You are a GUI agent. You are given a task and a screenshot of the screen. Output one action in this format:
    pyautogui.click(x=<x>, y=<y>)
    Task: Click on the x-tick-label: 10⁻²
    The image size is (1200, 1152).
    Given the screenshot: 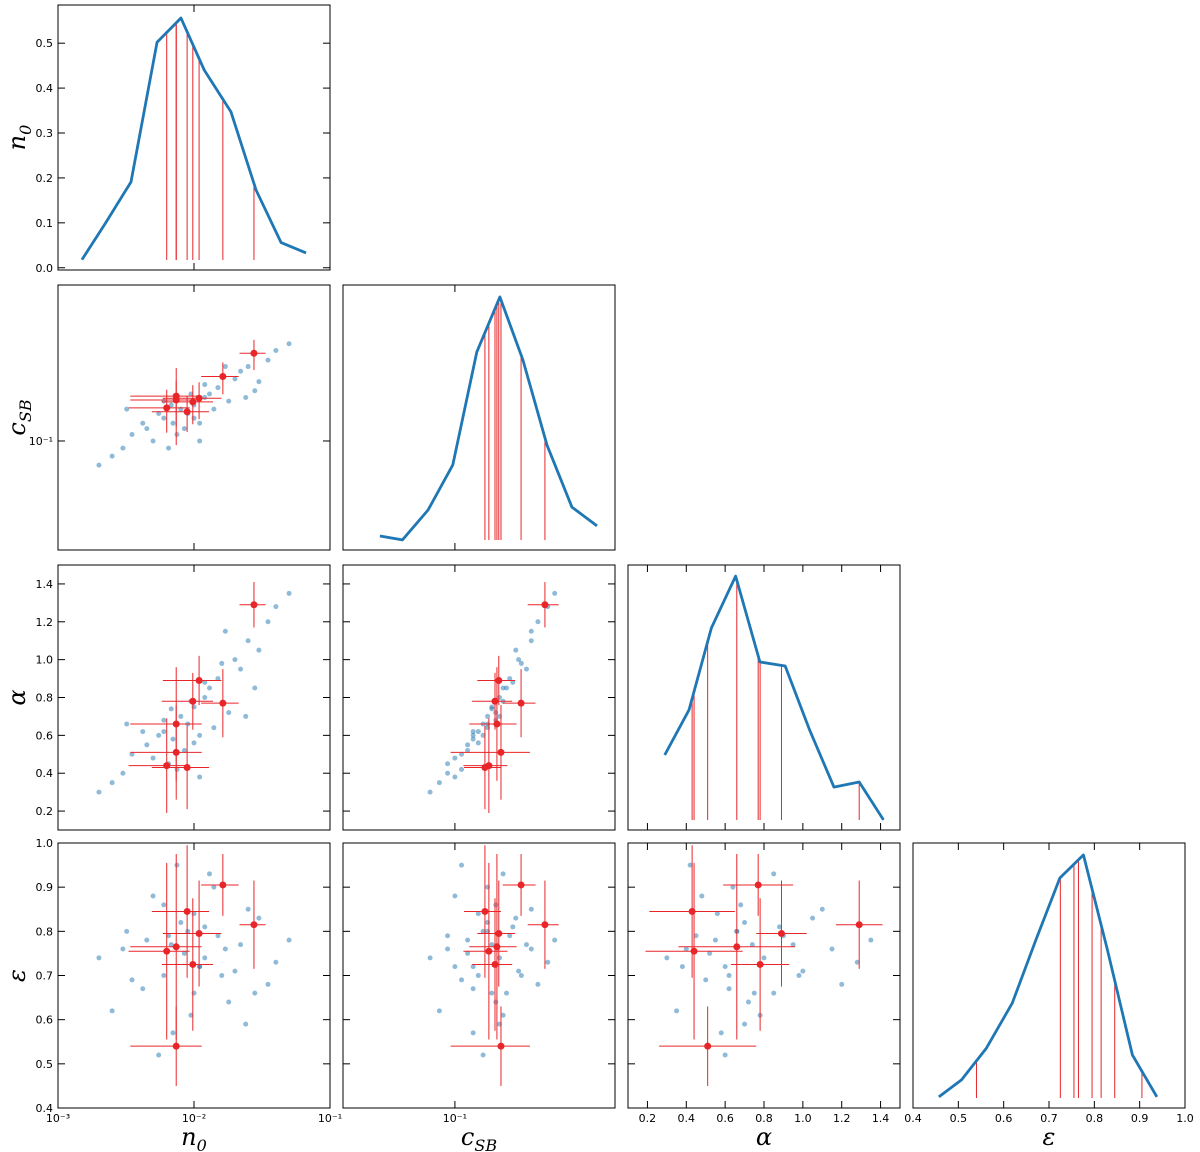 What is the action you would take?
    pyautogui.click(x=194, y=1118)
    